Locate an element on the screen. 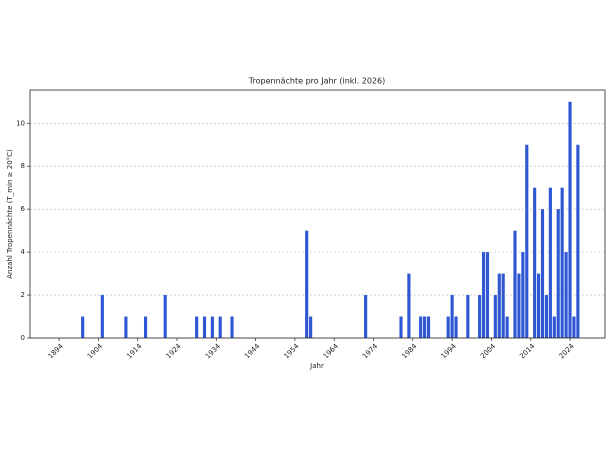  y-axis-label: Anzahl Tropennächte (T_min ≥ 20°C) is located at coordinates (10, 214).